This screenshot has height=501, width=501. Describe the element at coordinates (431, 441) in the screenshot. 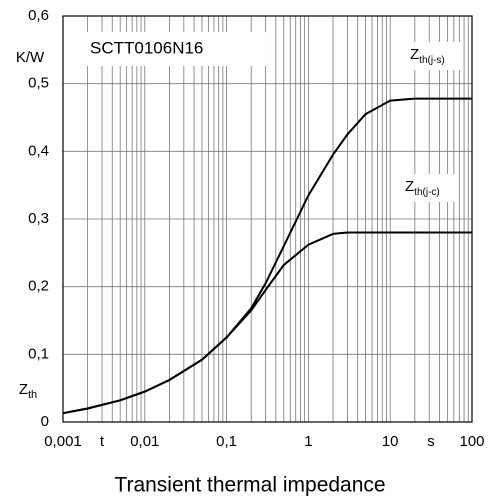

I see `x-unit: s` at that location.